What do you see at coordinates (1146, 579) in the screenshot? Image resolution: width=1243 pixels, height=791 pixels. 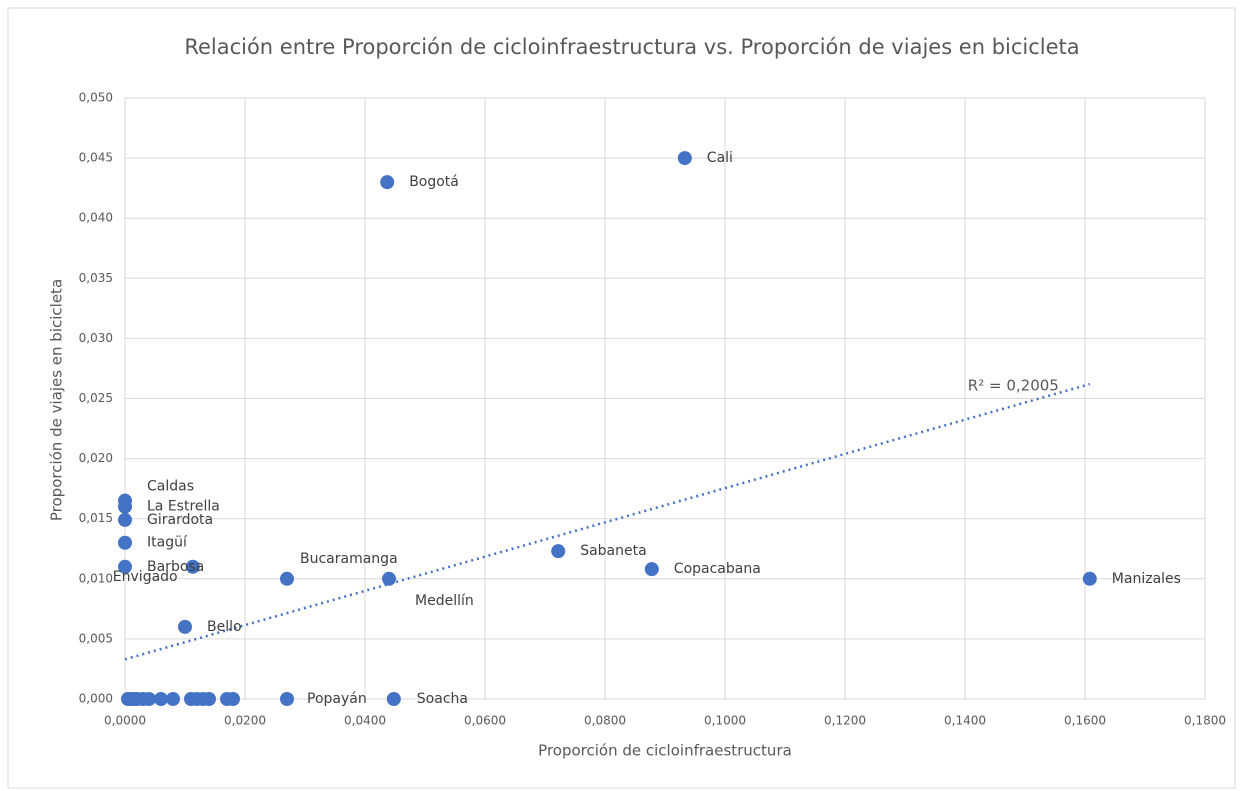 I see `point-label: Manizales` at bounding box center [1146, 579].